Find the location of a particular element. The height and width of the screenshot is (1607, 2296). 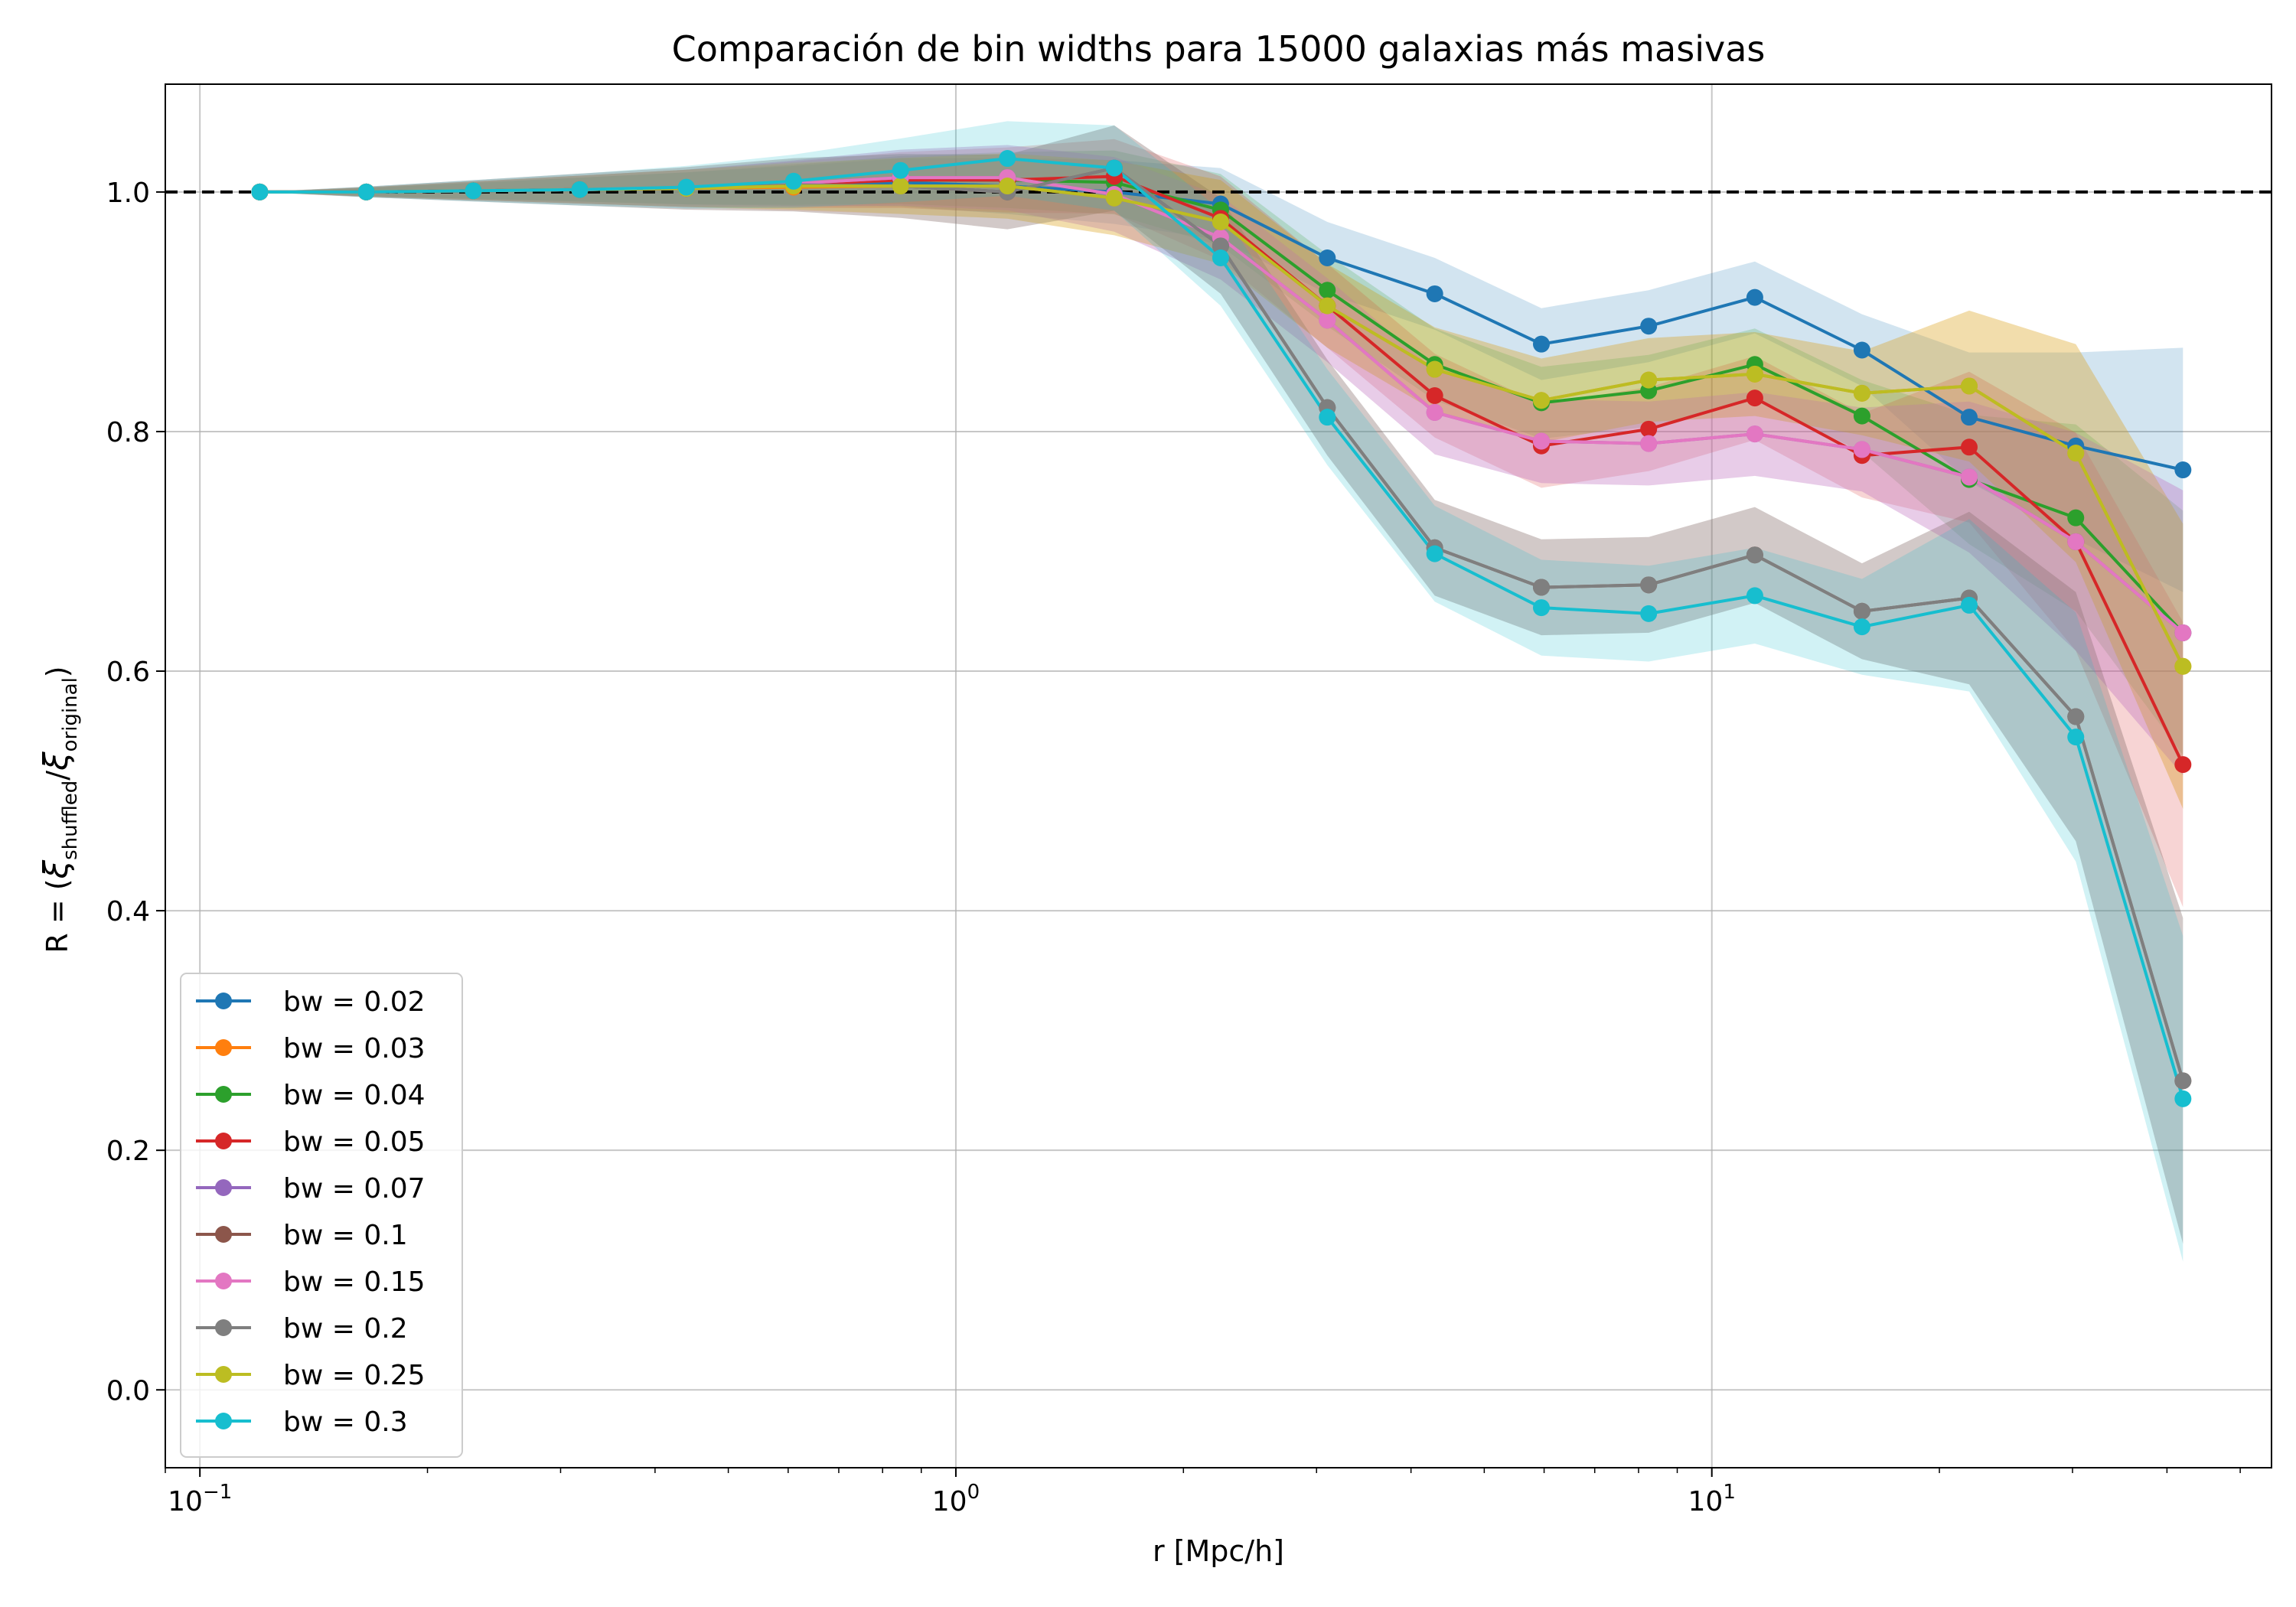

x-tick-label: 10⁻¹ is located at coordinates (200, 1499).